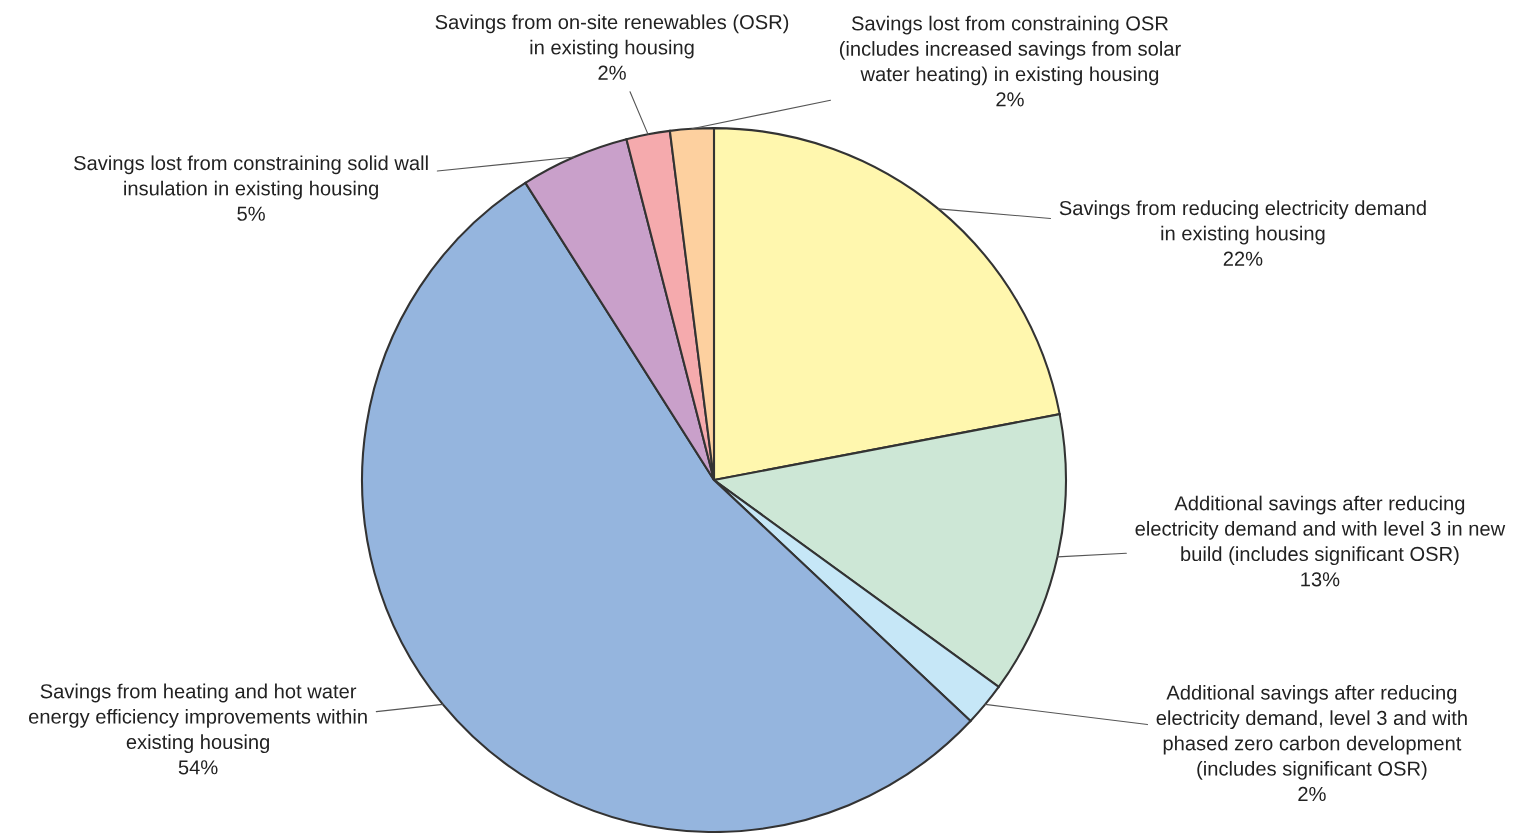  What do you see at coordinates (1243, 258) in the screenshot?
I see `data-label: 22%` at bounding box center [1243, 258].